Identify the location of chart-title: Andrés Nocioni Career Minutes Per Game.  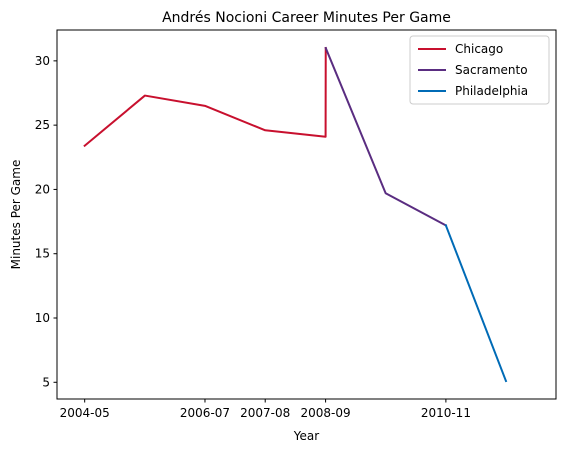
(306, 18).